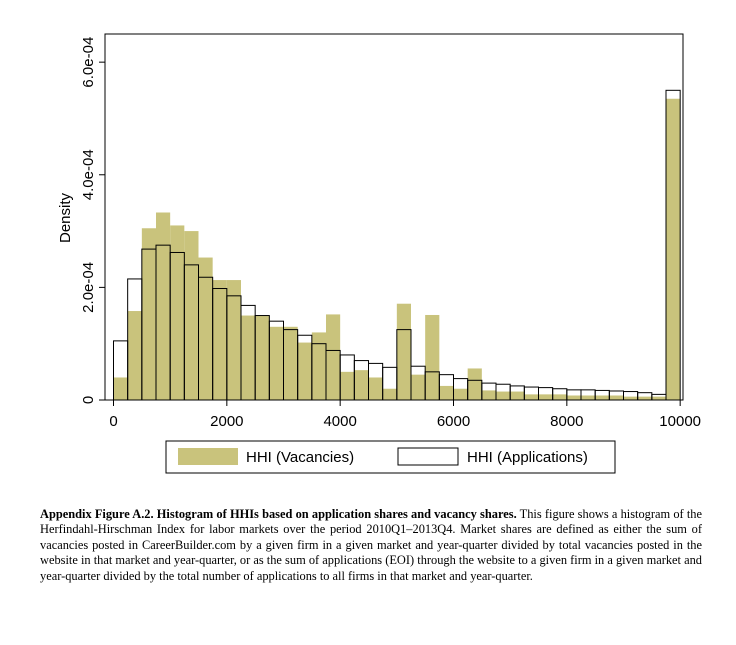 The height and width of the screenshot is (645, 736). I want to click on y-tick-label: 0, so click(88, 400).